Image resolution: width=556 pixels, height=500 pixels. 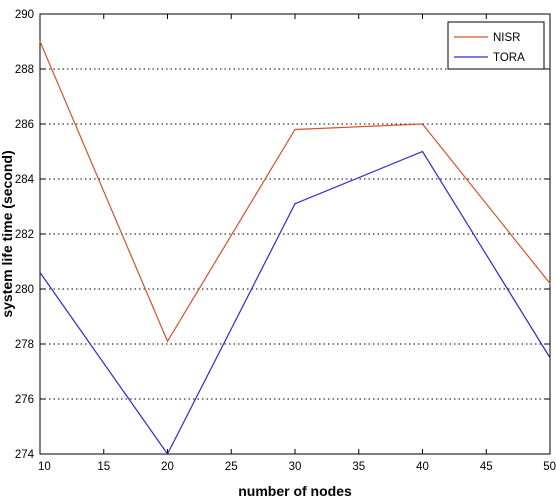 What do you see at coordinates (295, 491) in the screenshot?
I see `x-axis-title: number of nodes` at bounding box center [295, 491].